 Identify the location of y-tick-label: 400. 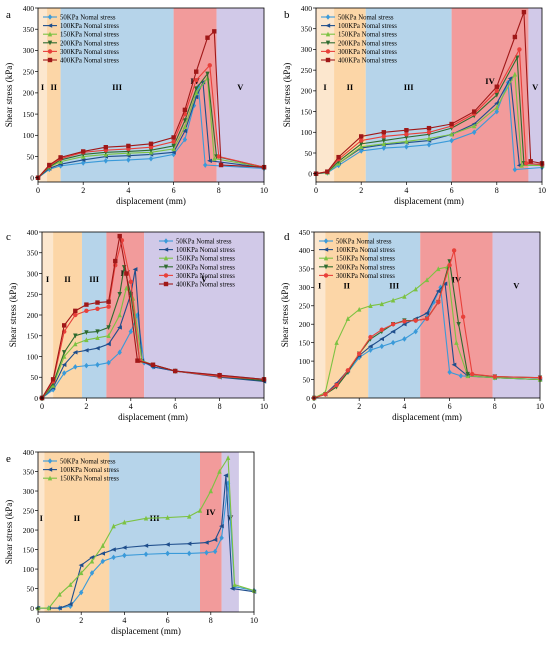
(33, 232).